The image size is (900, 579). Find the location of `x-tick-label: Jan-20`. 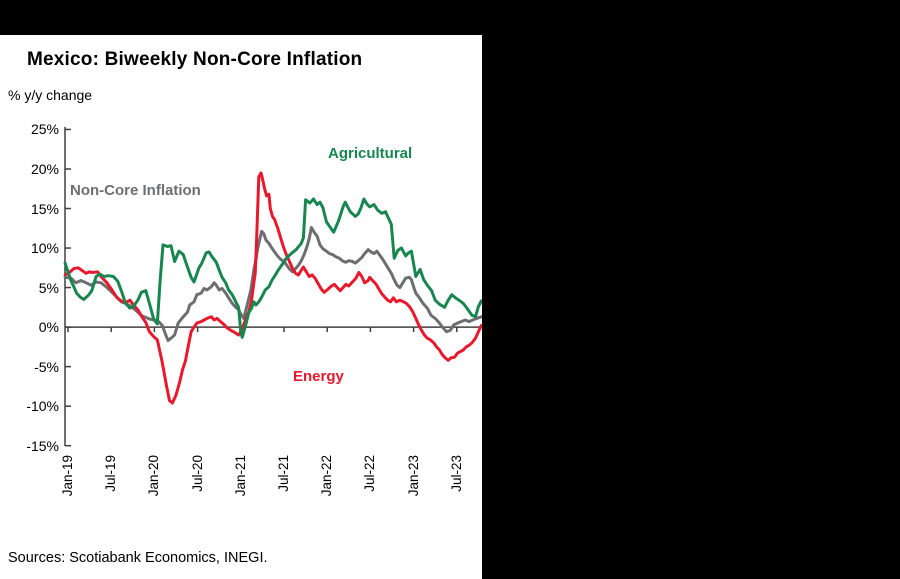

x-tick-label: Jan-20 is located at coordinates (154, 476).